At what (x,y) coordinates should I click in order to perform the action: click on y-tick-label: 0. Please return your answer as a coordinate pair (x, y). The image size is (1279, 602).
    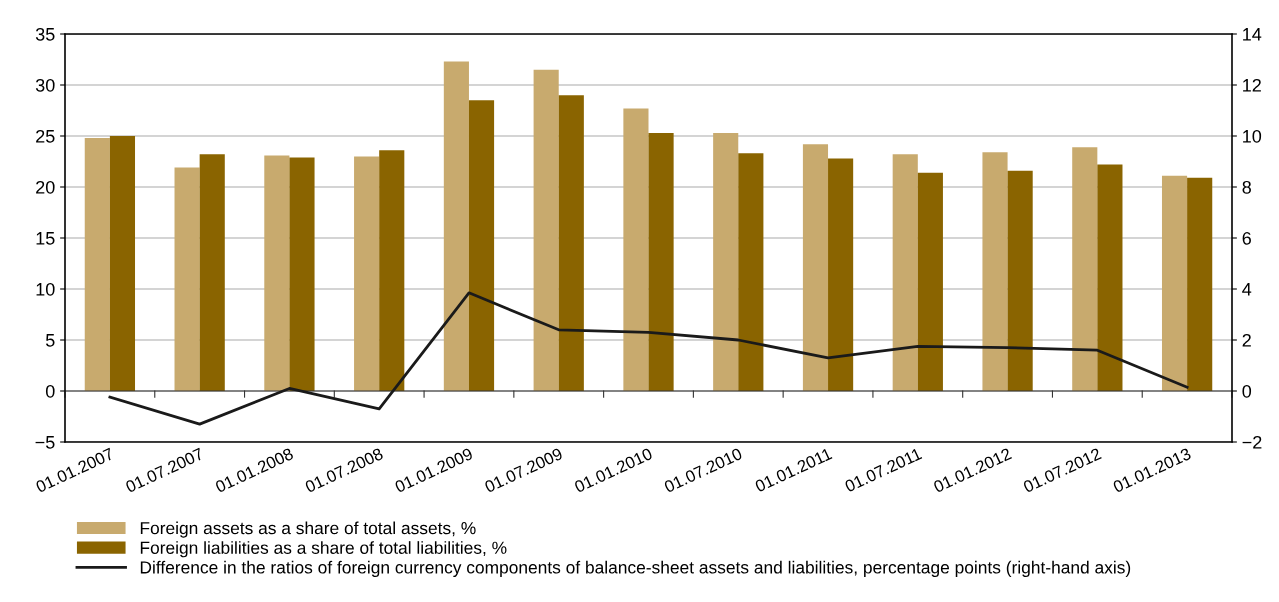
    Looking at the image, I should click on (50, 391).